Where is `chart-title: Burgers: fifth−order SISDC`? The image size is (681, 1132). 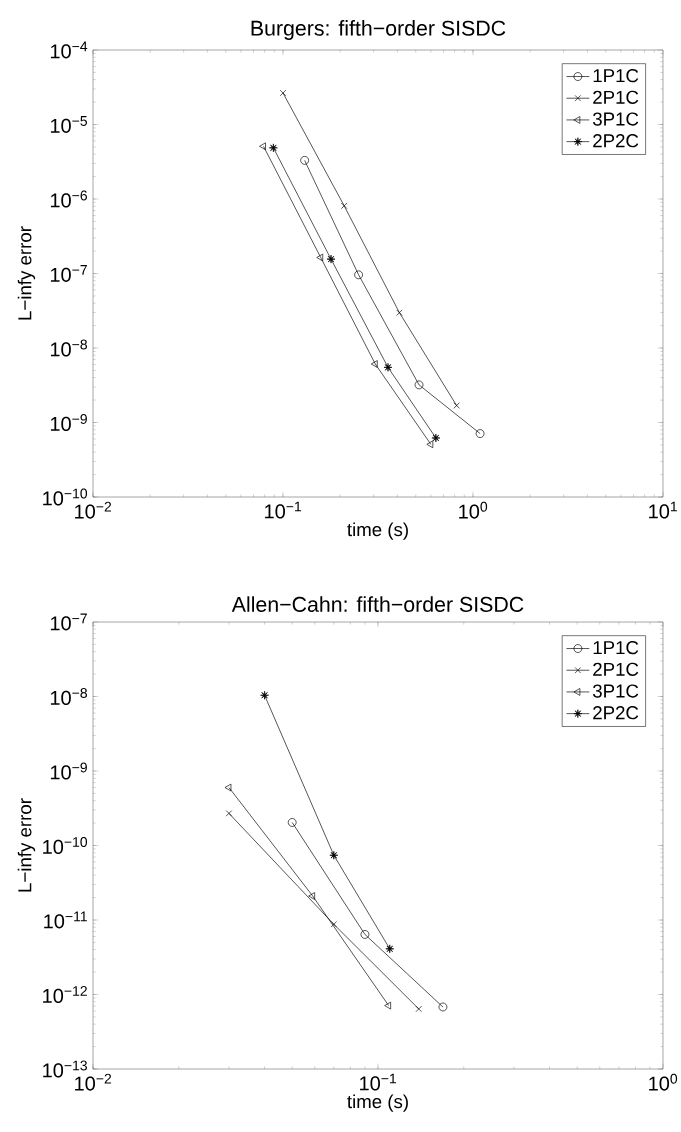
chart-title: Burgers: fifth−order SISDC is located at coordinates (378, 30).